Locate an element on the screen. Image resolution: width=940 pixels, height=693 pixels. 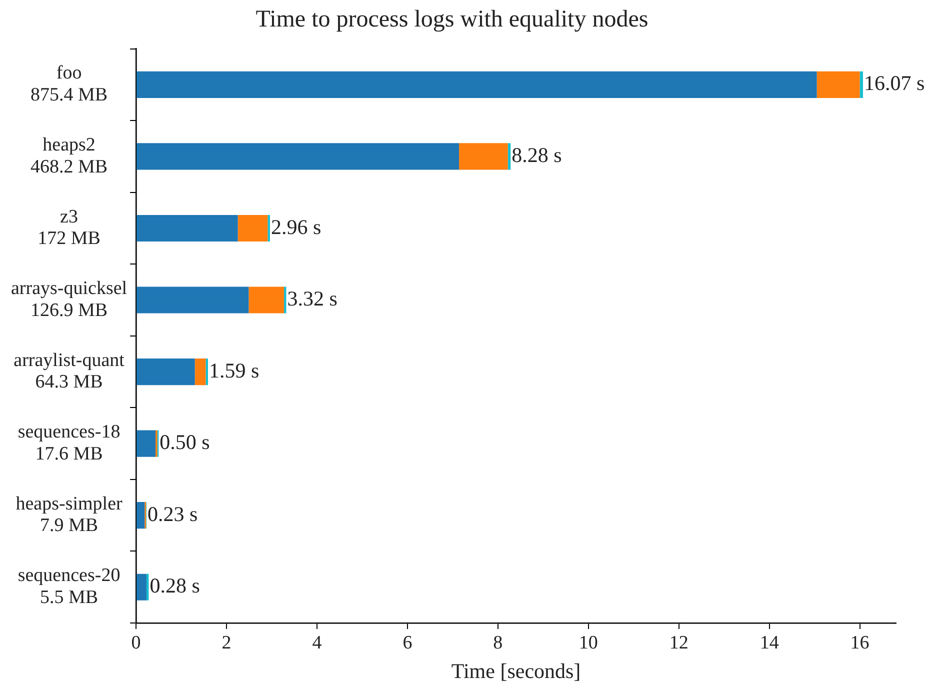
total-label: 1.59 s is located at coordinates (234, 370).